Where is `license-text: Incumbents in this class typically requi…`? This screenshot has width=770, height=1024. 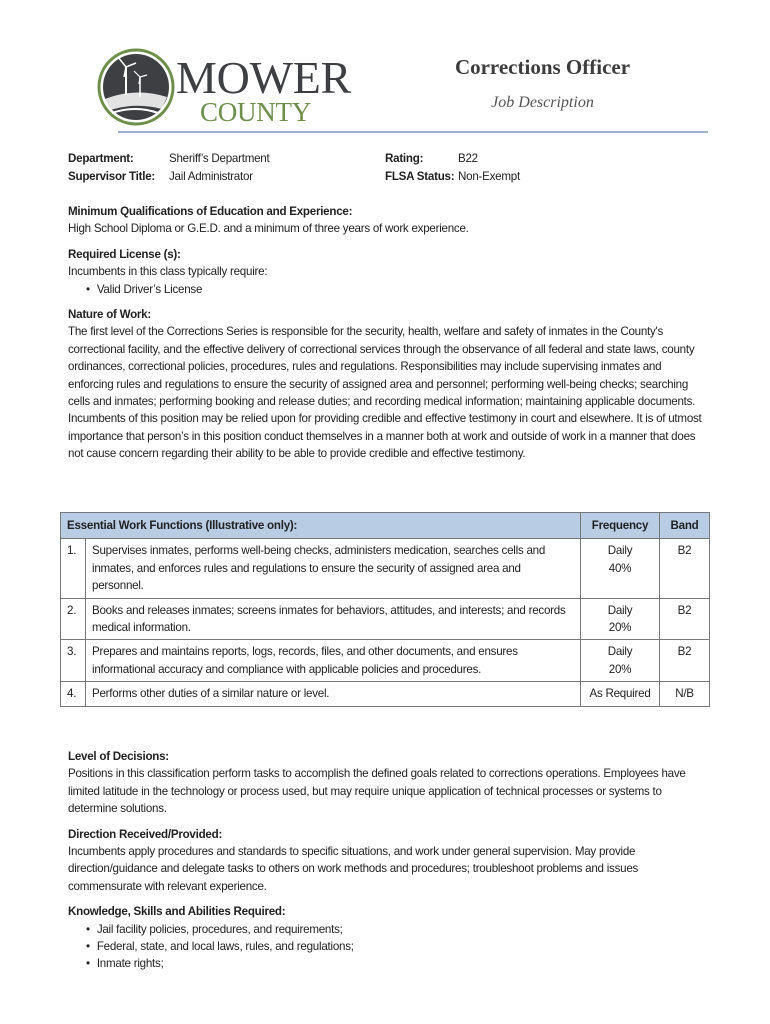
license-text: Incumbents in this class typically requi… is located at coordinates (168, 272).